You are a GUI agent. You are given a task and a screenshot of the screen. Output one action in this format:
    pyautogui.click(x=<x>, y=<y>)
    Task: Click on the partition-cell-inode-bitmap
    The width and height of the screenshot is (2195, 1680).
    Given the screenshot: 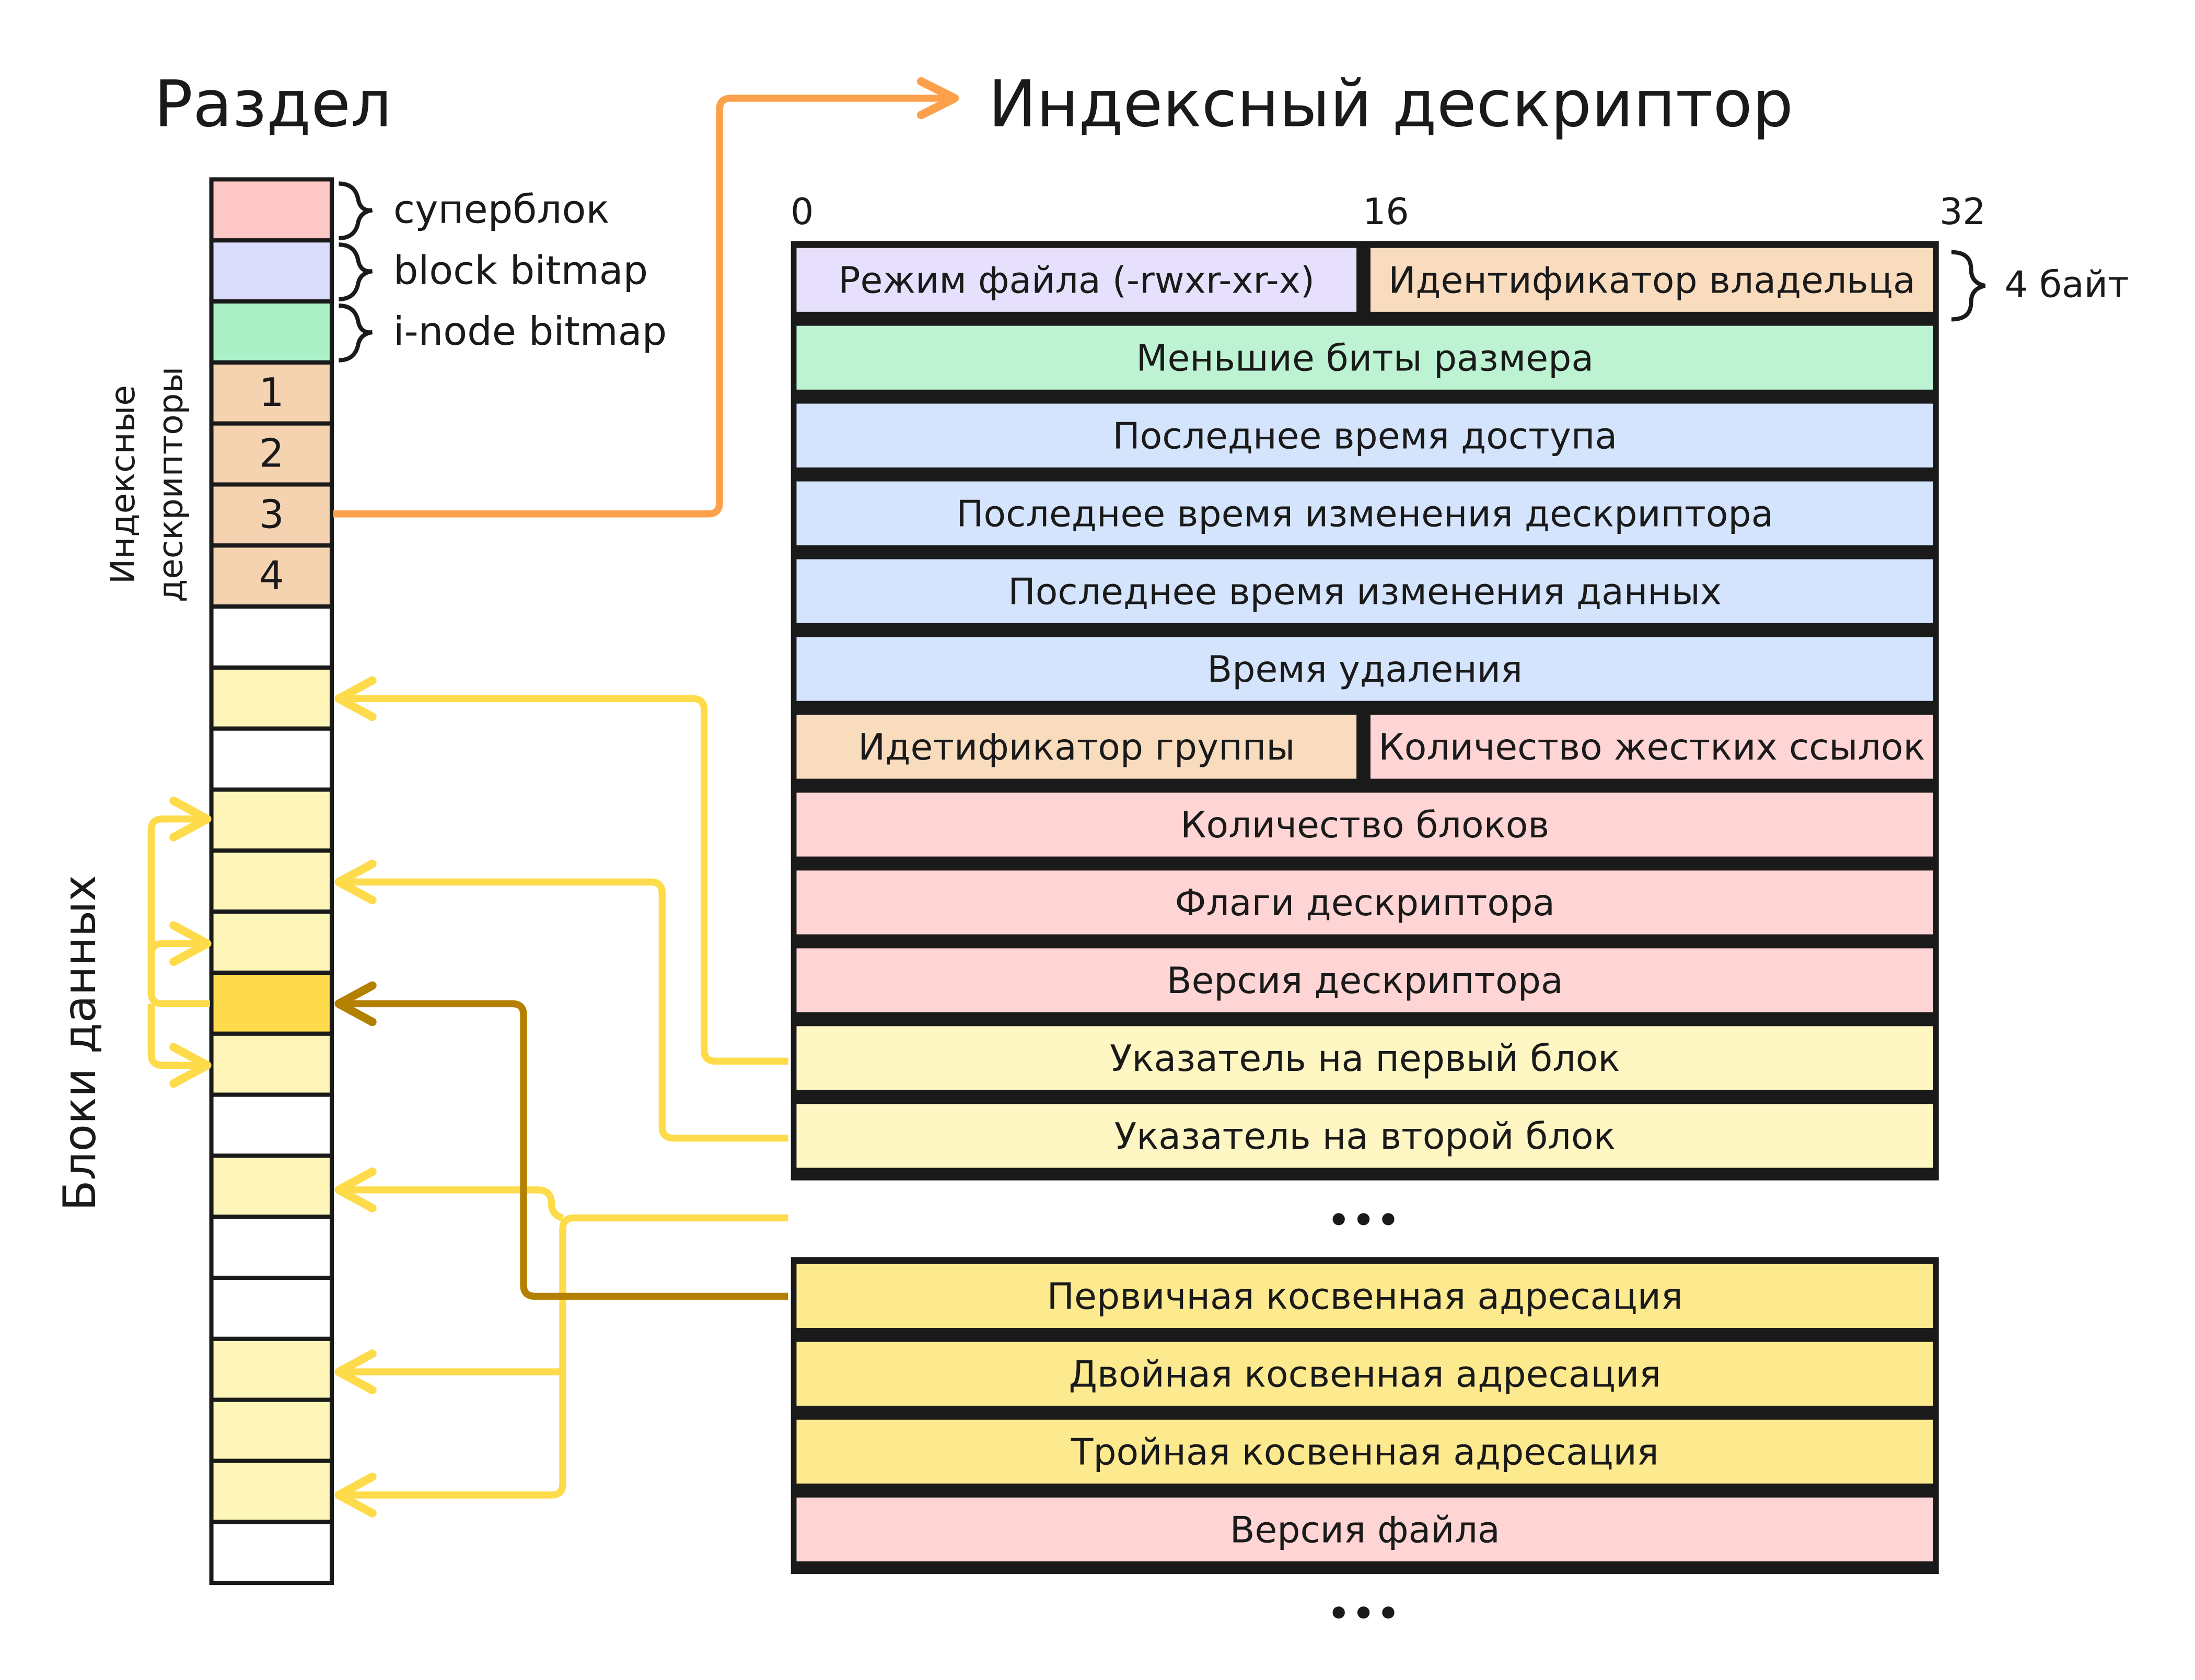 What is the action you would take?
    pyautogui.click(x=272, y=332)
    